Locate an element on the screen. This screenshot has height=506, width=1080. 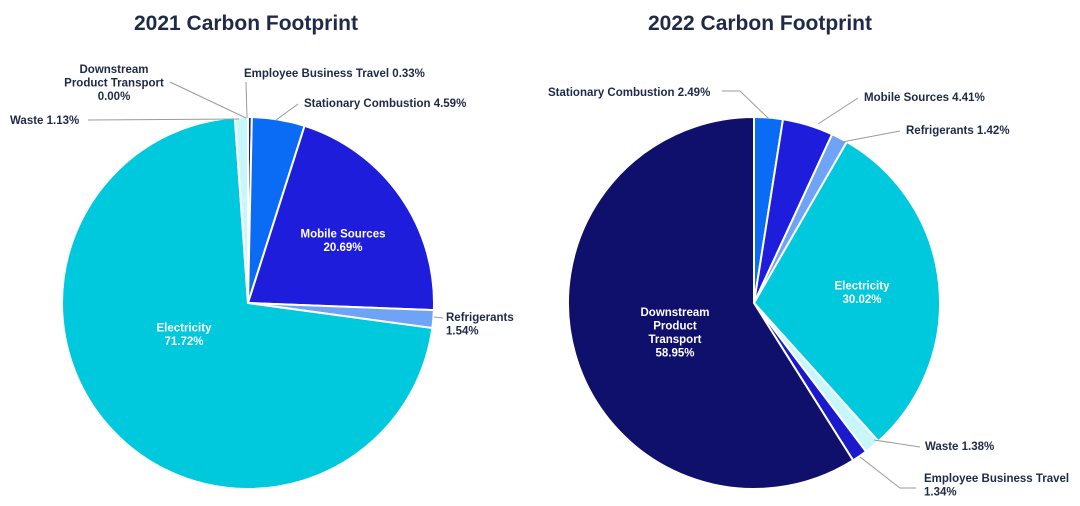
leader-line-2021-downstream-product-transport is located at coordinates (208, 100).